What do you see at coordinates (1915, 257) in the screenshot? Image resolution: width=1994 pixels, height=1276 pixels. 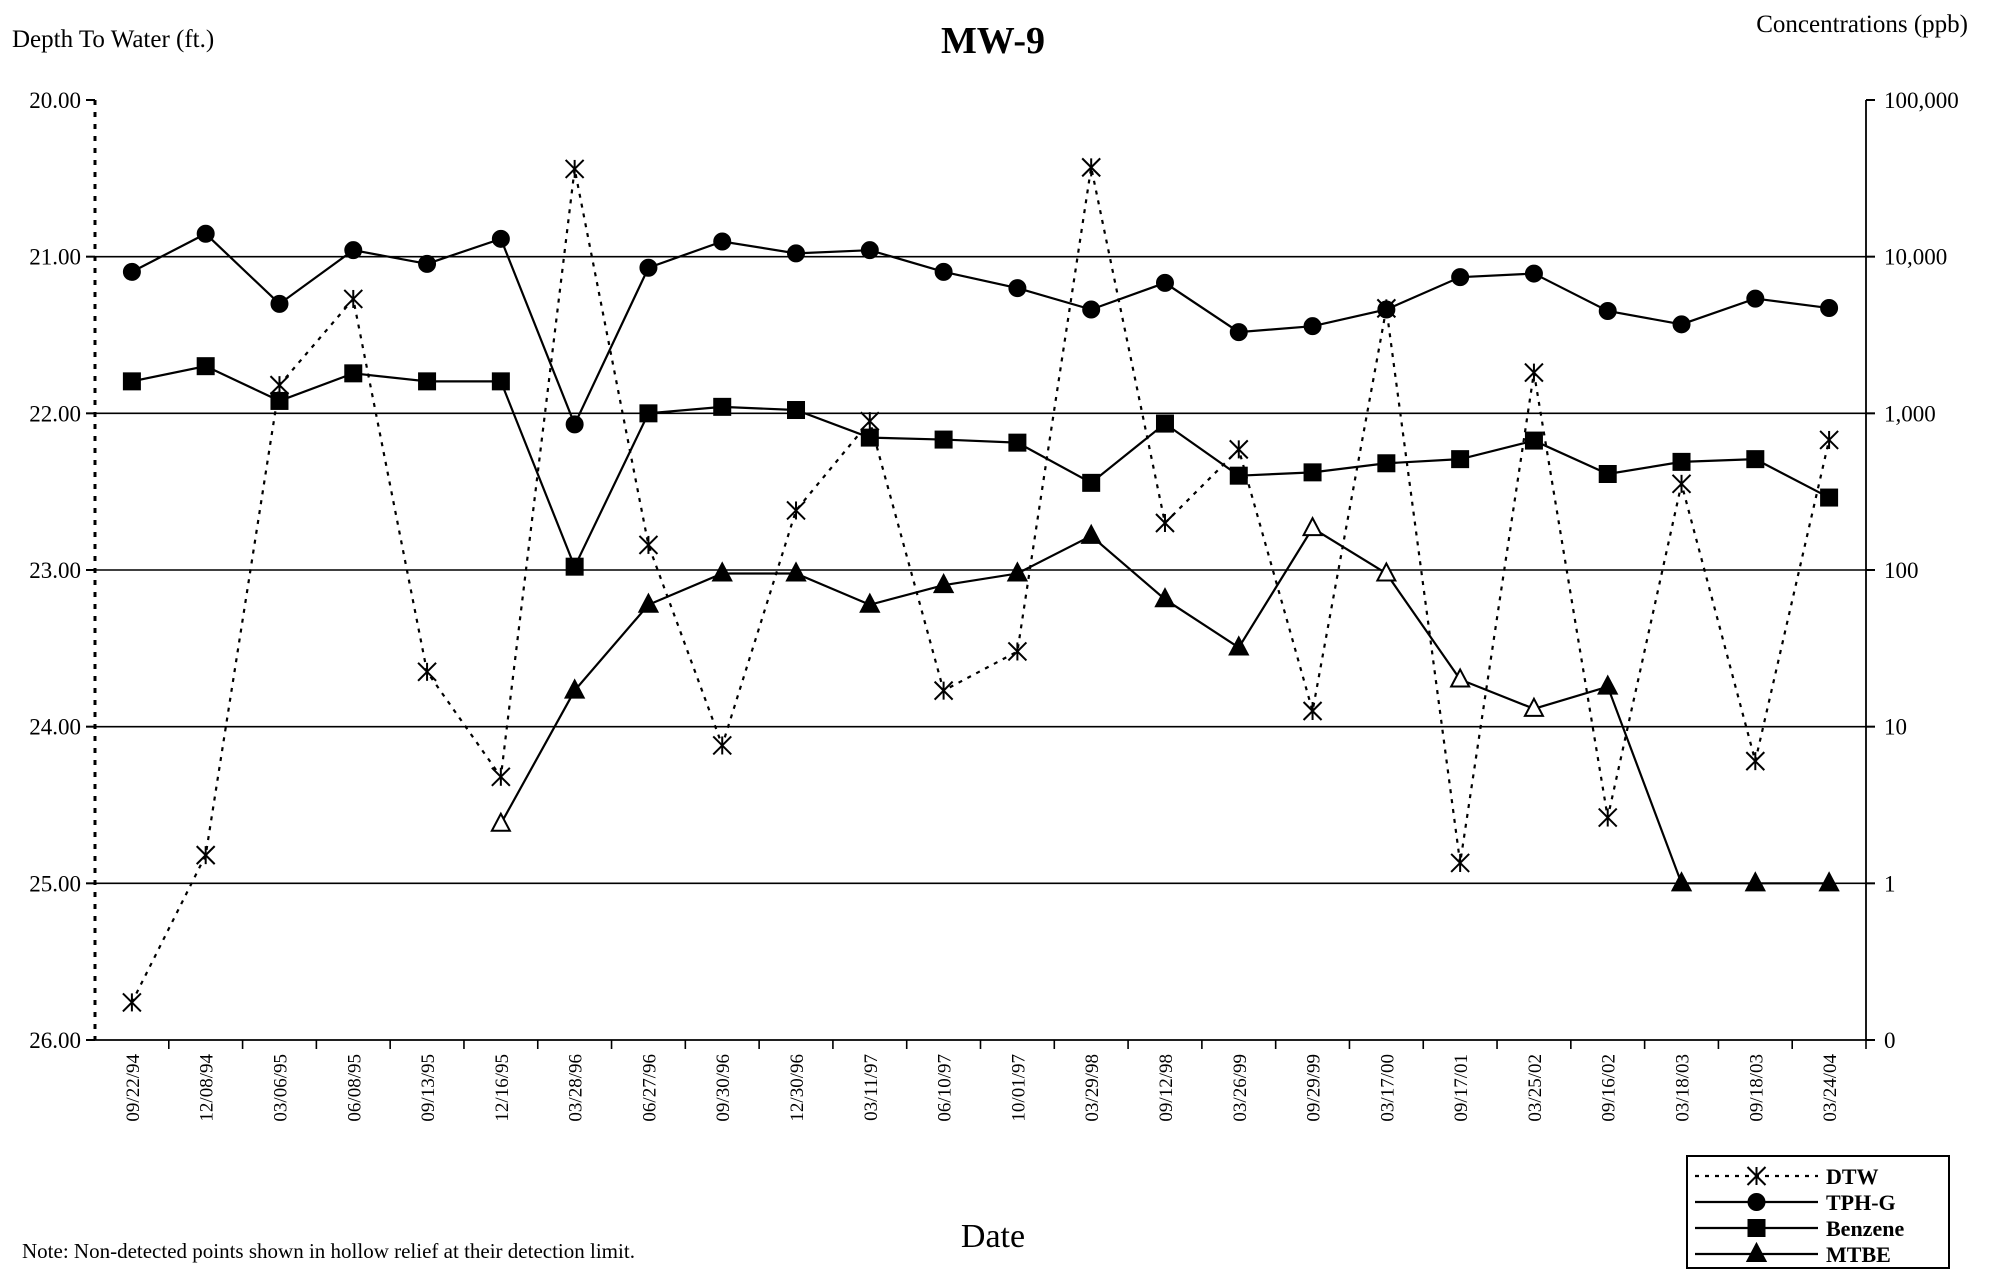 I see `y-right-tick-label: 10,000` at bounding box center [1915, 257].